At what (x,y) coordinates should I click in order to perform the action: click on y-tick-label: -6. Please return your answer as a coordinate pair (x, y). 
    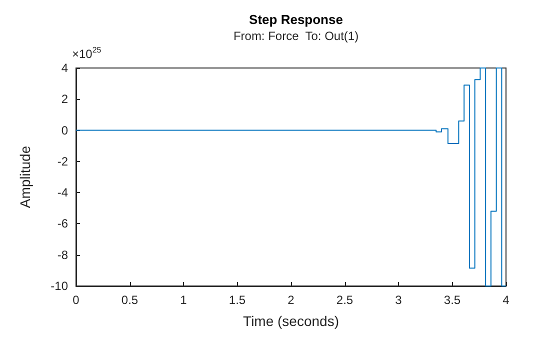
    Looking at the image, I should click on (62, 223).